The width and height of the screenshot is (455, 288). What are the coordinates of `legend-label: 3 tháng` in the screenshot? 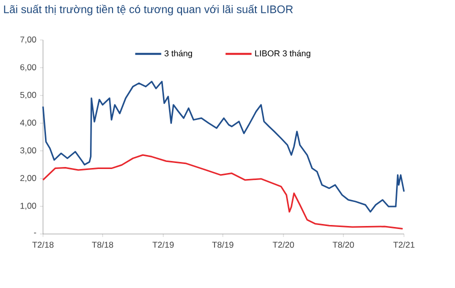 It's located at (178, 54).